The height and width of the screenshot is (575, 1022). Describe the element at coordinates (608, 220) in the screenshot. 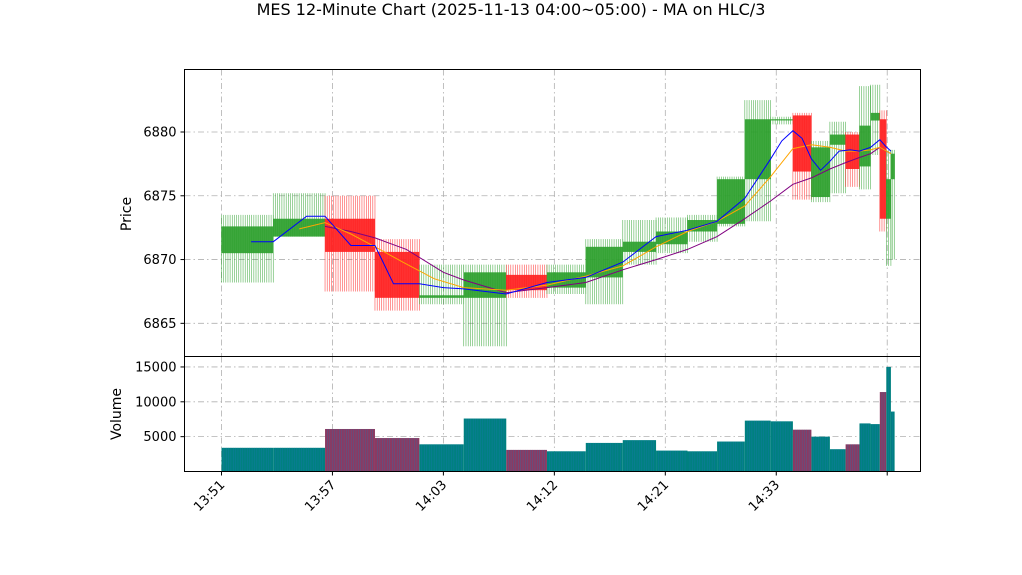

I see `ma-slow-line` at that location.